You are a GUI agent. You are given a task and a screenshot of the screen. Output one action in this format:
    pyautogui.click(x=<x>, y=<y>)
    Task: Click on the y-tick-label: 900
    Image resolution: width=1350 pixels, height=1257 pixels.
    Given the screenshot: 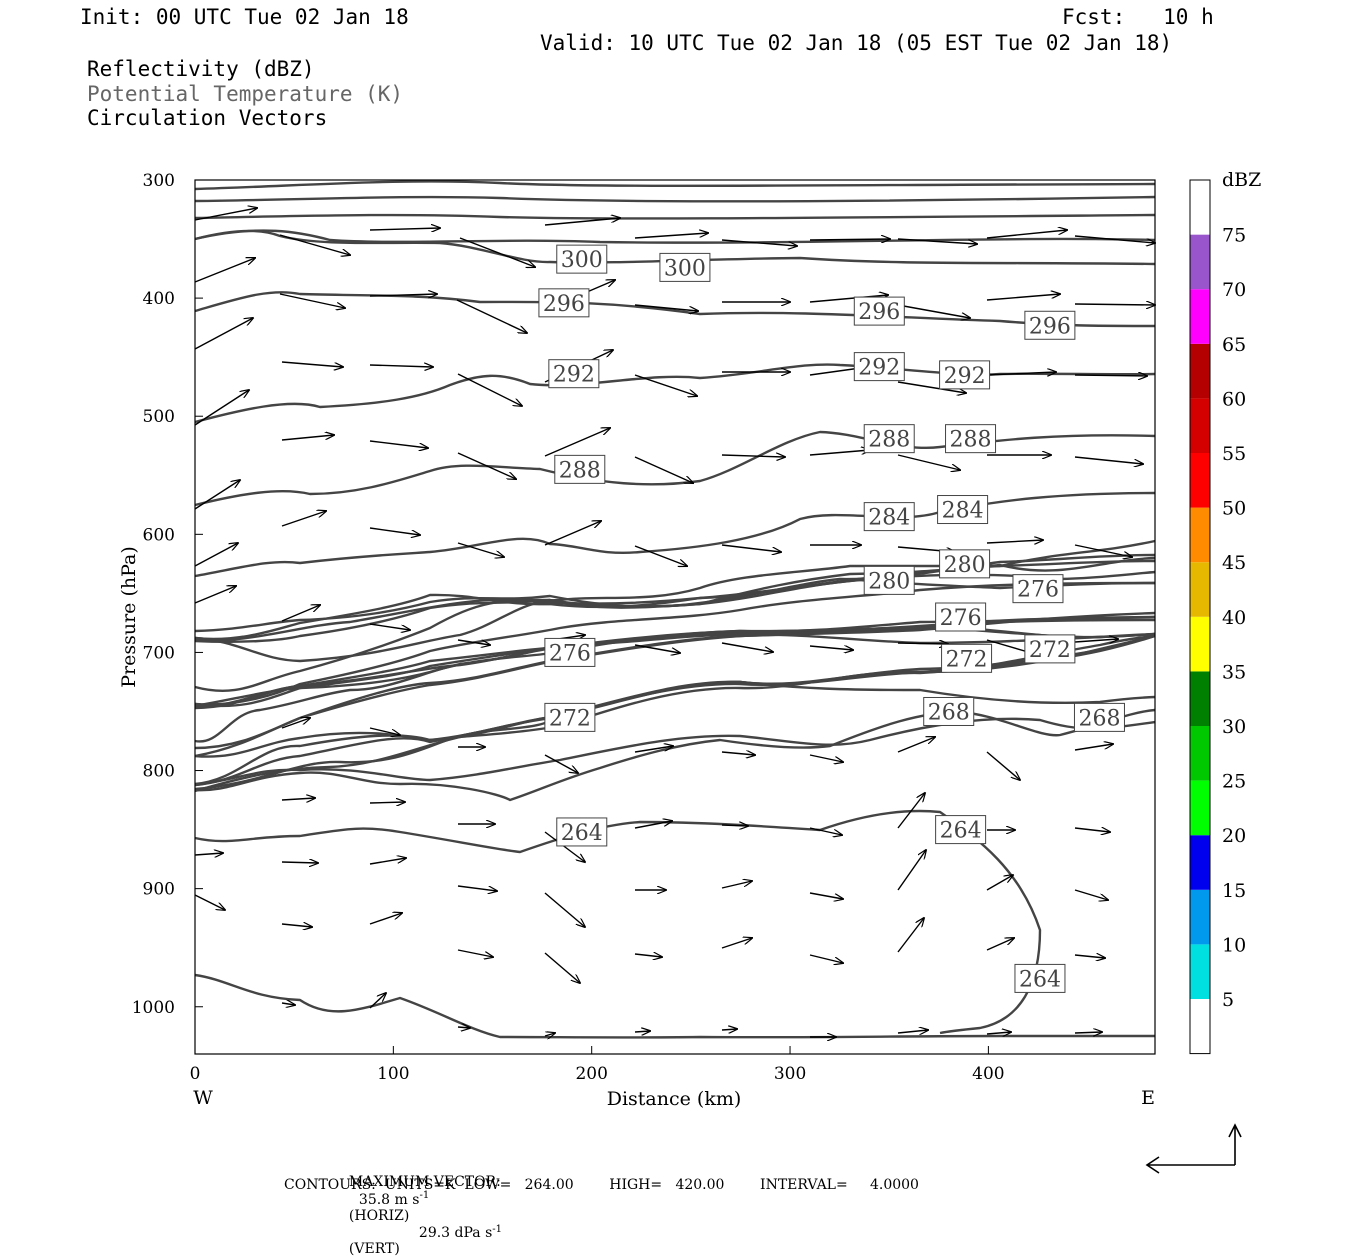 What is the action you would take?
    pyautogui.click(x=159, y=890)
    